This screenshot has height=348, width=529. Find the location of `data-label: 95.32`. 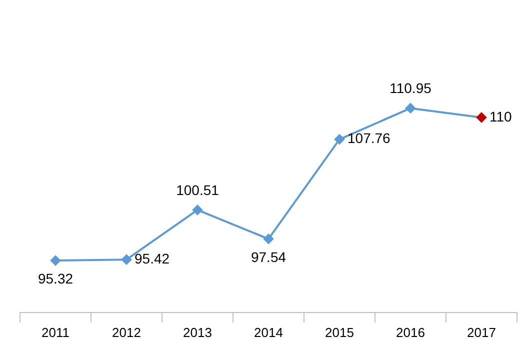

data-label: 95.32 is located at coordinates (56, 278).